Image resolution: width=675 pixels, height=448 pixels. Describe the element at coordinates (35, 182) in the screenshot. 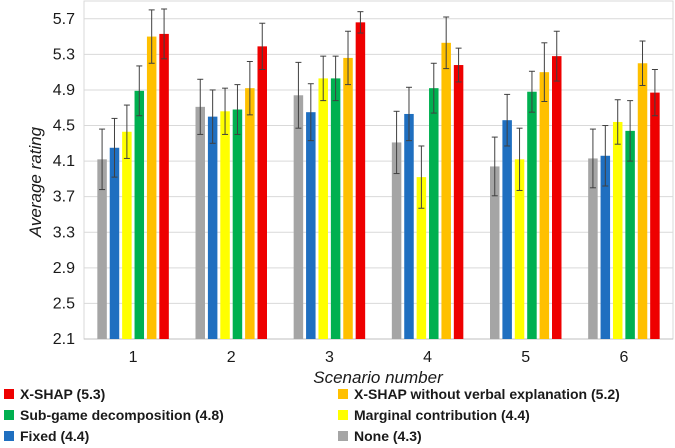

I see `y-axis-label: Average rating` at that location.